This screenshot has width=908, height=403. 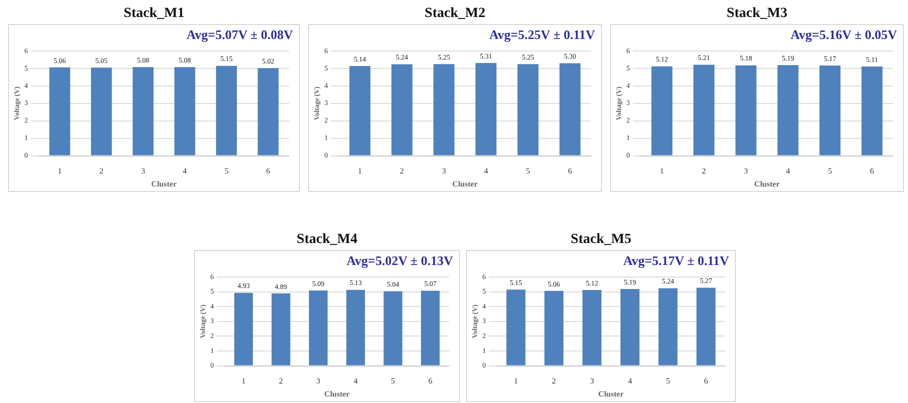 I want to click on chart-title: Stack_M2, so click(x=455, y=14).